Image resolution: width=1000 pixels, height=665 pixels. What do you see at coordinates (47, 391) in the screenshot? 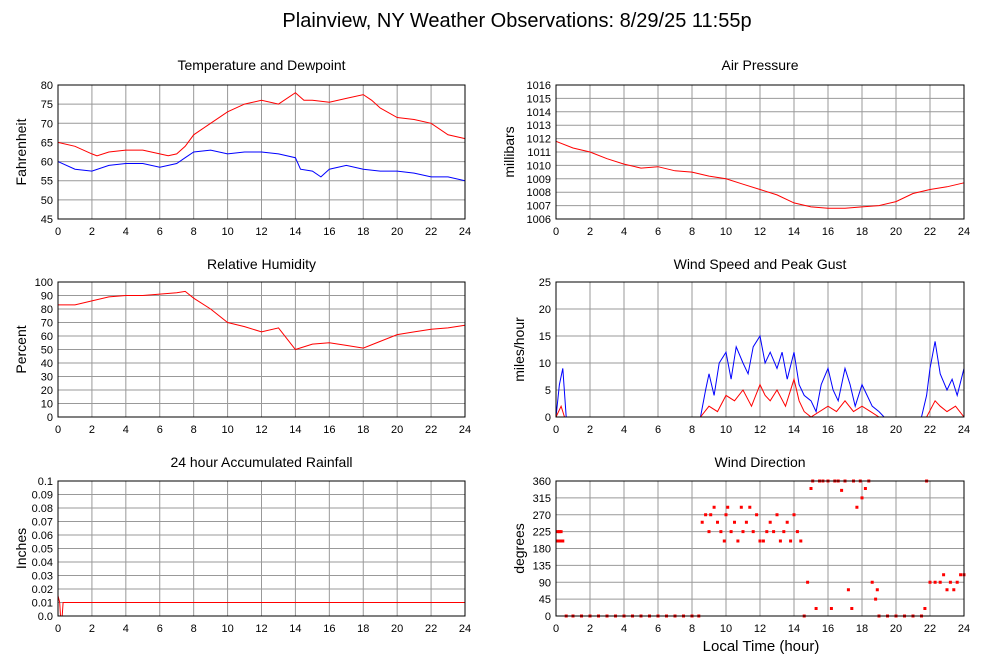
I see `humidity-y-tick-label: 20` at bounding box center [47, 391].